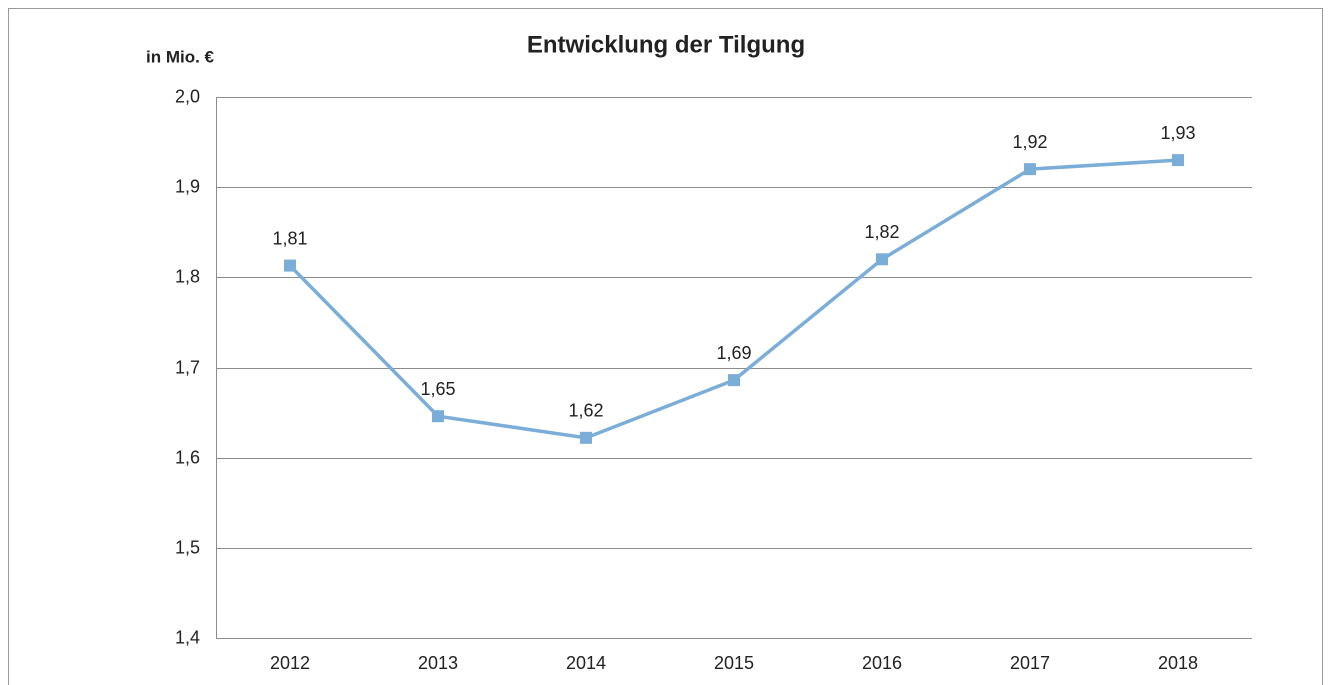  What do you see at coordinates (586, 663) in the screenshot?
I see `x-tick-label: 2014` at bounding box center [586, 663].